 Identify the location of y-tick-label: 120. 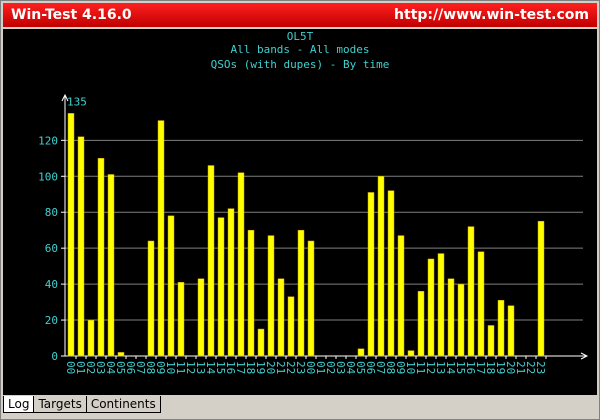
(48, 140).